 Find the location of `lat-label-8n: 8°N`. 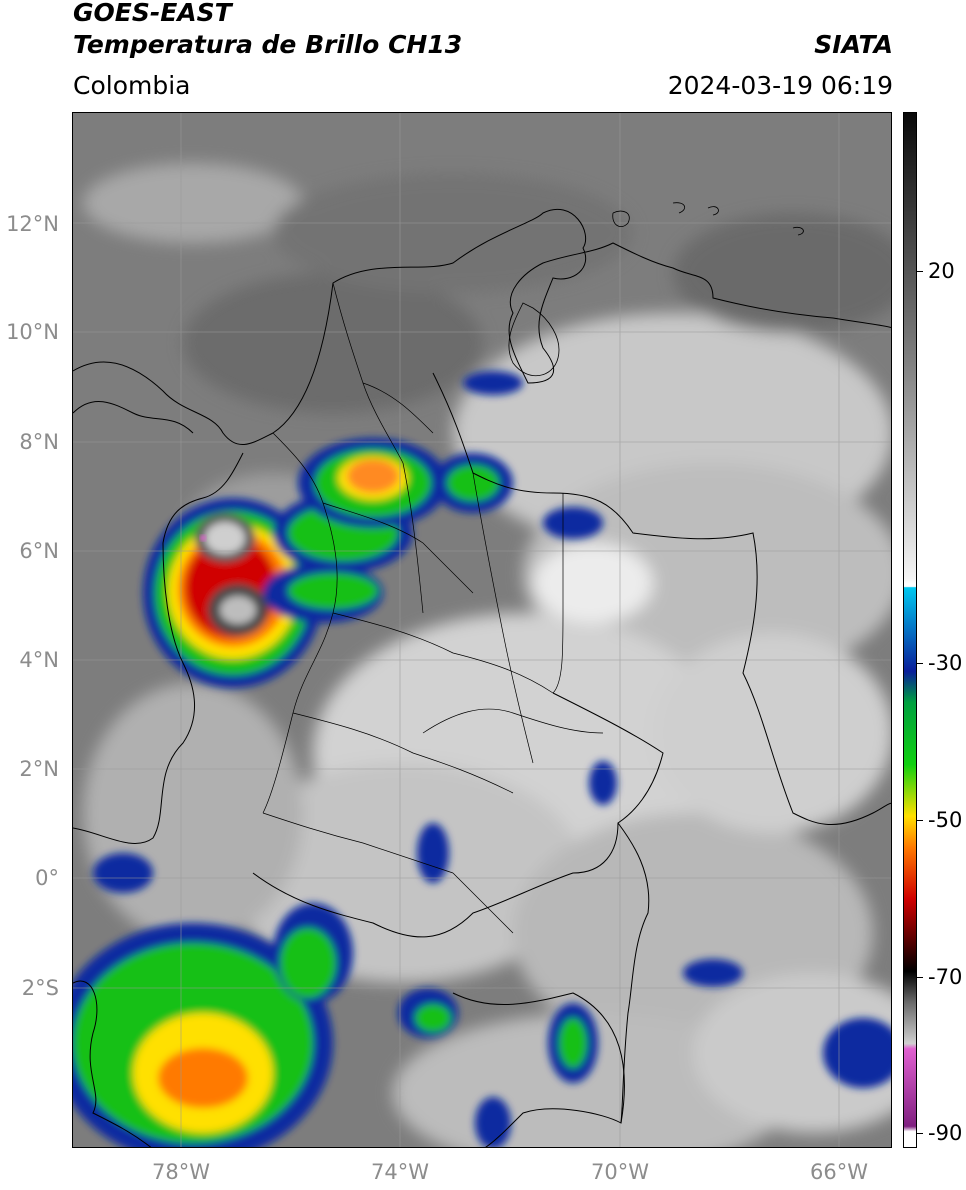

lat-label-8n: 8°N is located at coordinates (39, 442).